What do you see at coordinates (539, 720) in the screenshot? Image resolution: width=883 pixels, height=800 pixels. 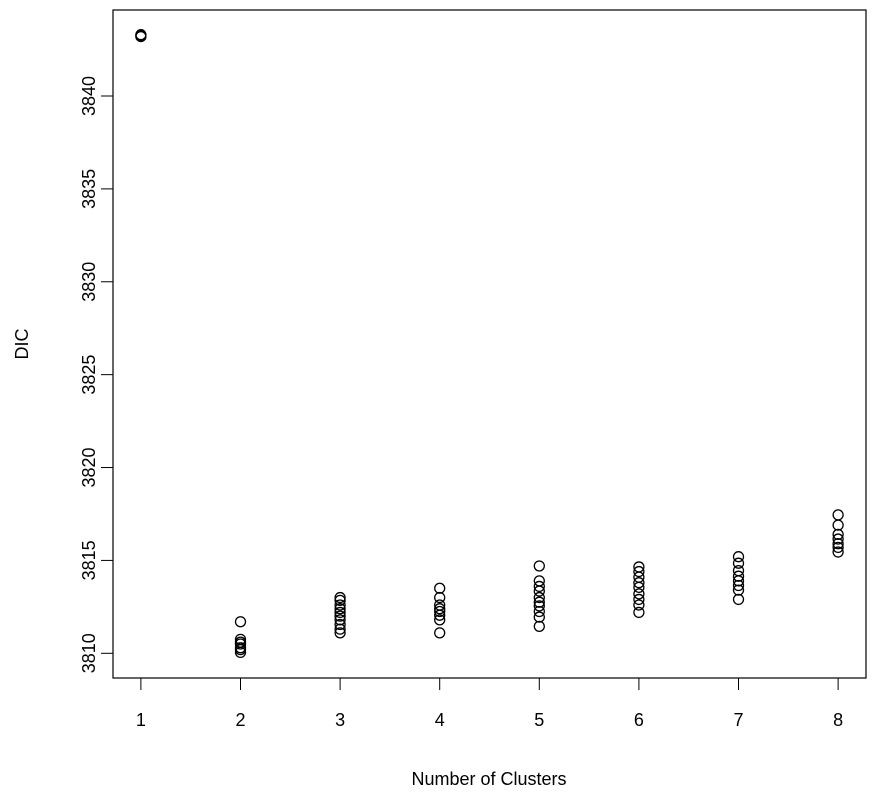 I see `x-tick-label: 5` at bounding box center [539, 720].